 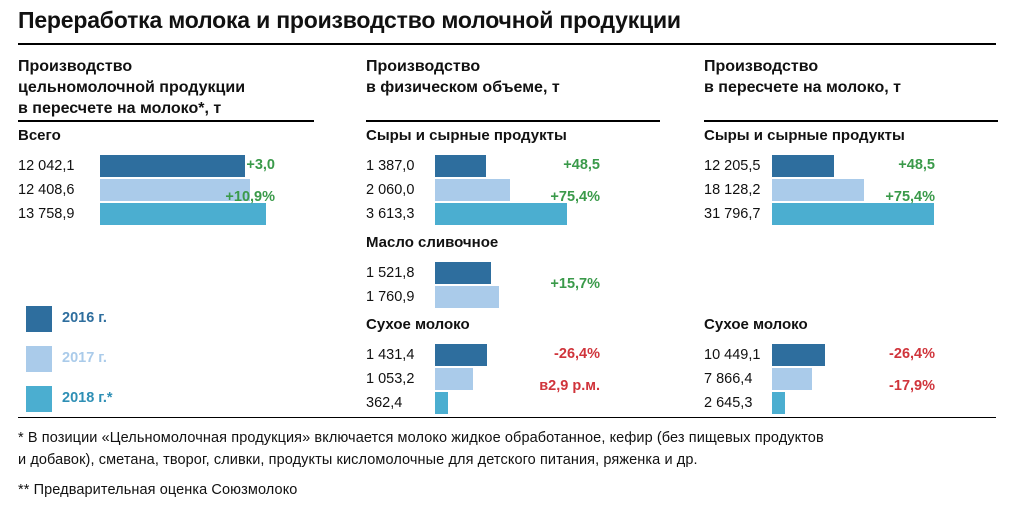 I want to click on legend-swatch-2016, so click(x=39, y=319).